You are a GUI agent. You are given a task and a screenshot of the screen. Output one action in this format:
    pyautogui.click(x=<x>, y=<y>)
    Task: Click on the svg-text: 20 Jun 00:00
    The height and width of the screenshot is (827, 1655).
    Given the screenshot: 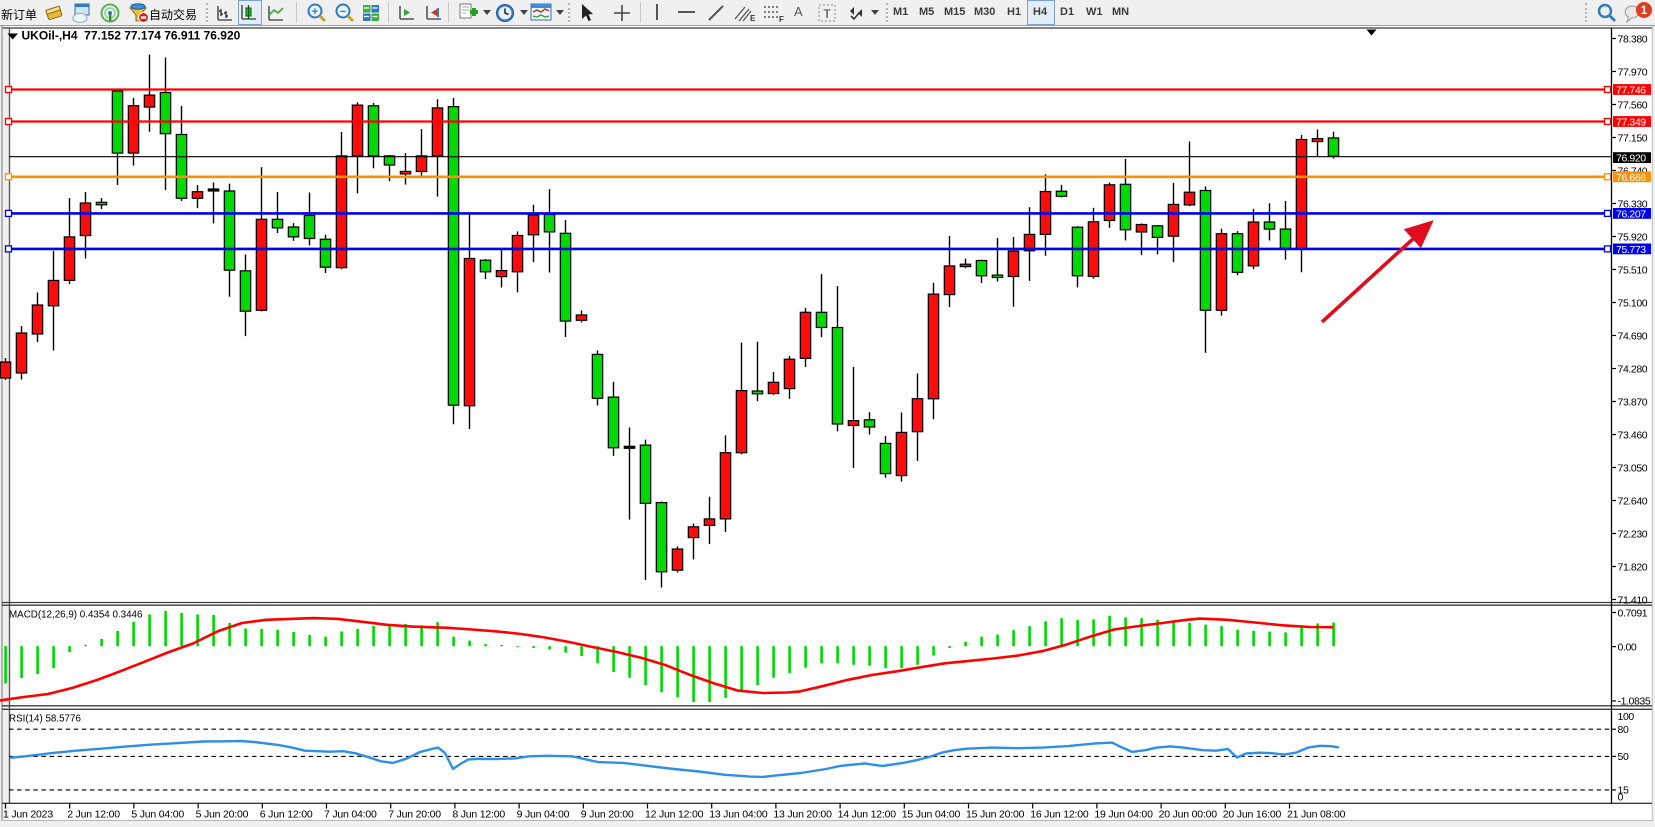 What is the action you would take?
    pyautogui.click(x=1188, y=815)
    